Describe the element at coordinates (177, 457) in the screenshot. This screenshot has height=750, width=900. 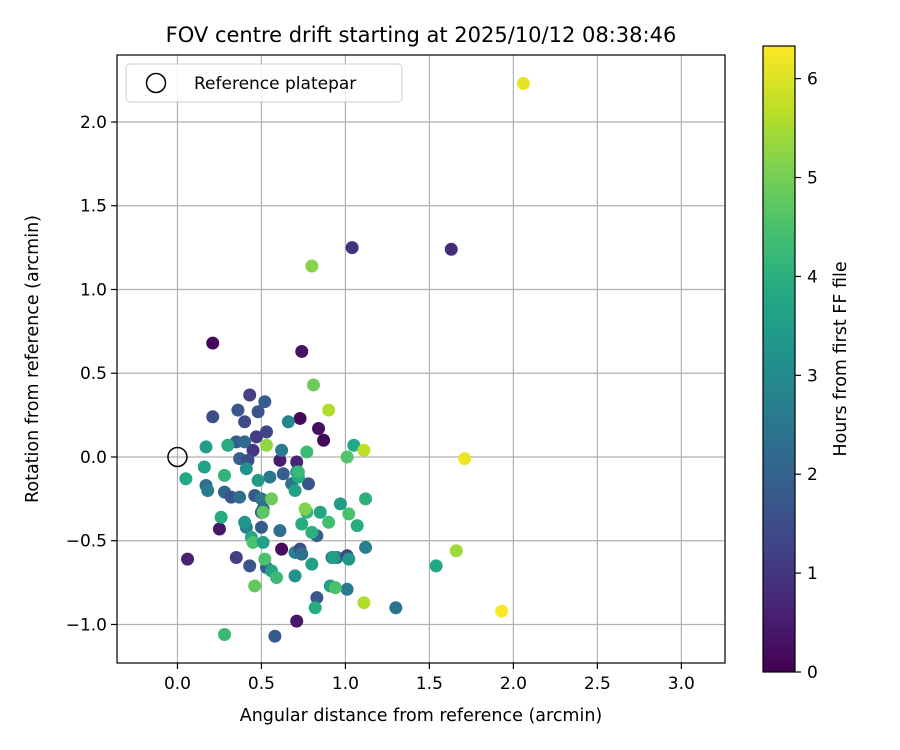
I see `reference-marker` at that location.